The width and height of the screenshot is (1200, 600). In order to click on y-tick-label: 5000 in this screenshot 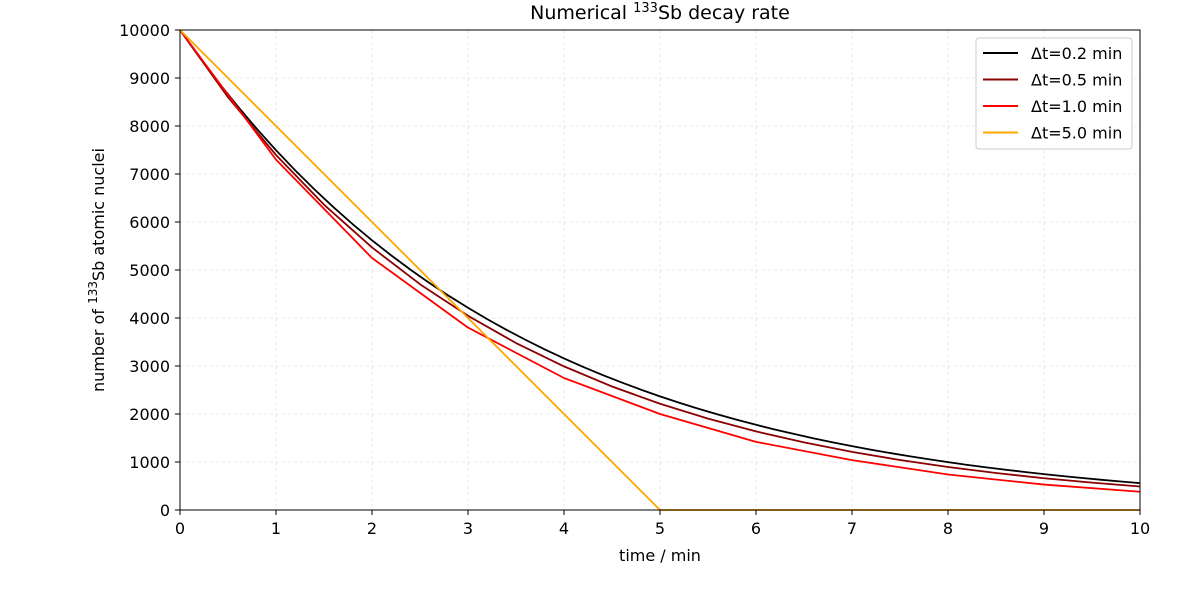, I will do `click(149, 270)`.